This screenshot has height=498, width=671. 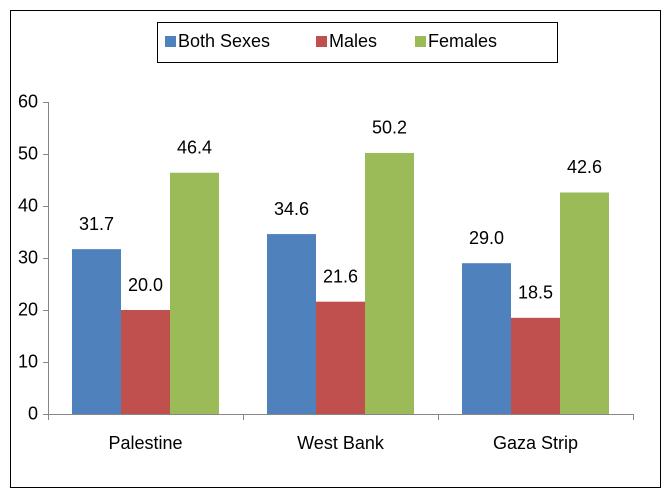 What do you see at coordinates (28, 361) in the screenshot?
I see `y-tick-label: 10` at bounding box center [28, 361].